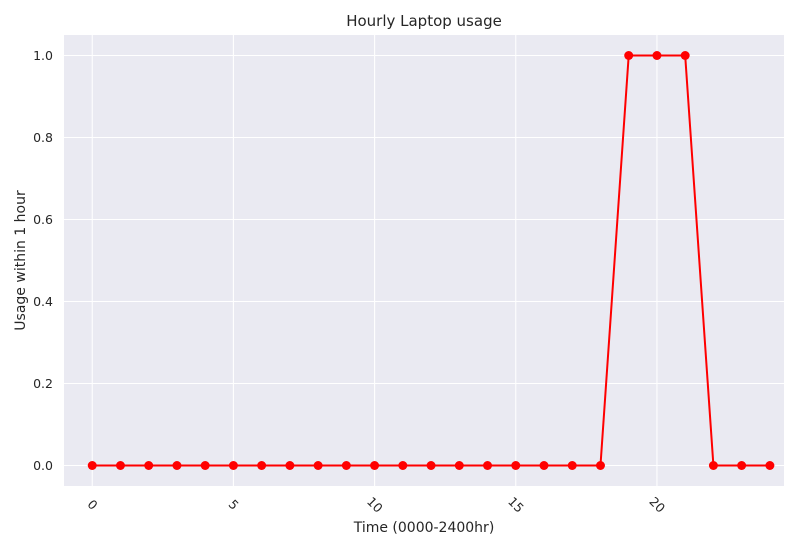 The width and height of the screenshot is (800, 550). I want to click on x-tick-label: 20, so click(657, 505).